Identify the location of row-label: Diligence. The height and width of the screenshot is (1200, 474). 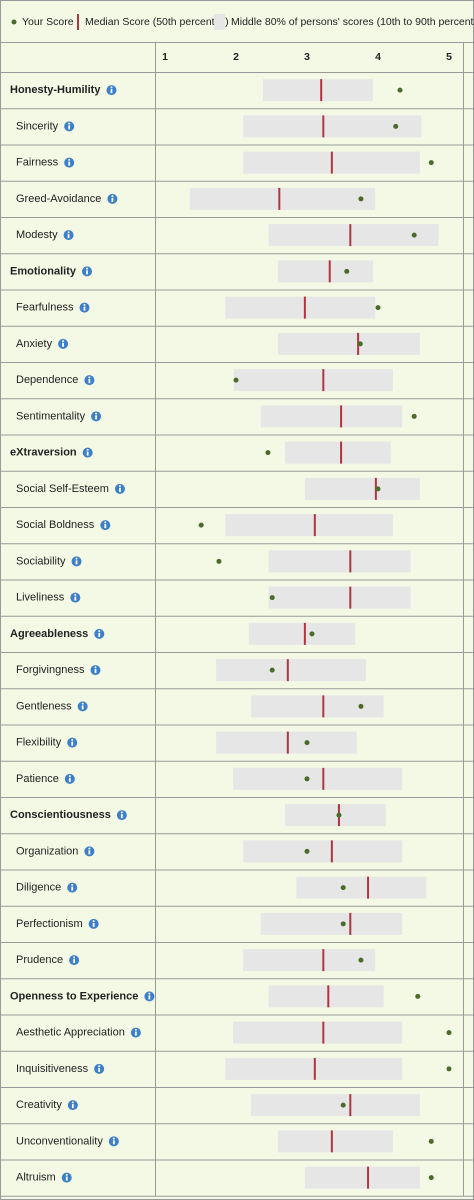
(38, 888).